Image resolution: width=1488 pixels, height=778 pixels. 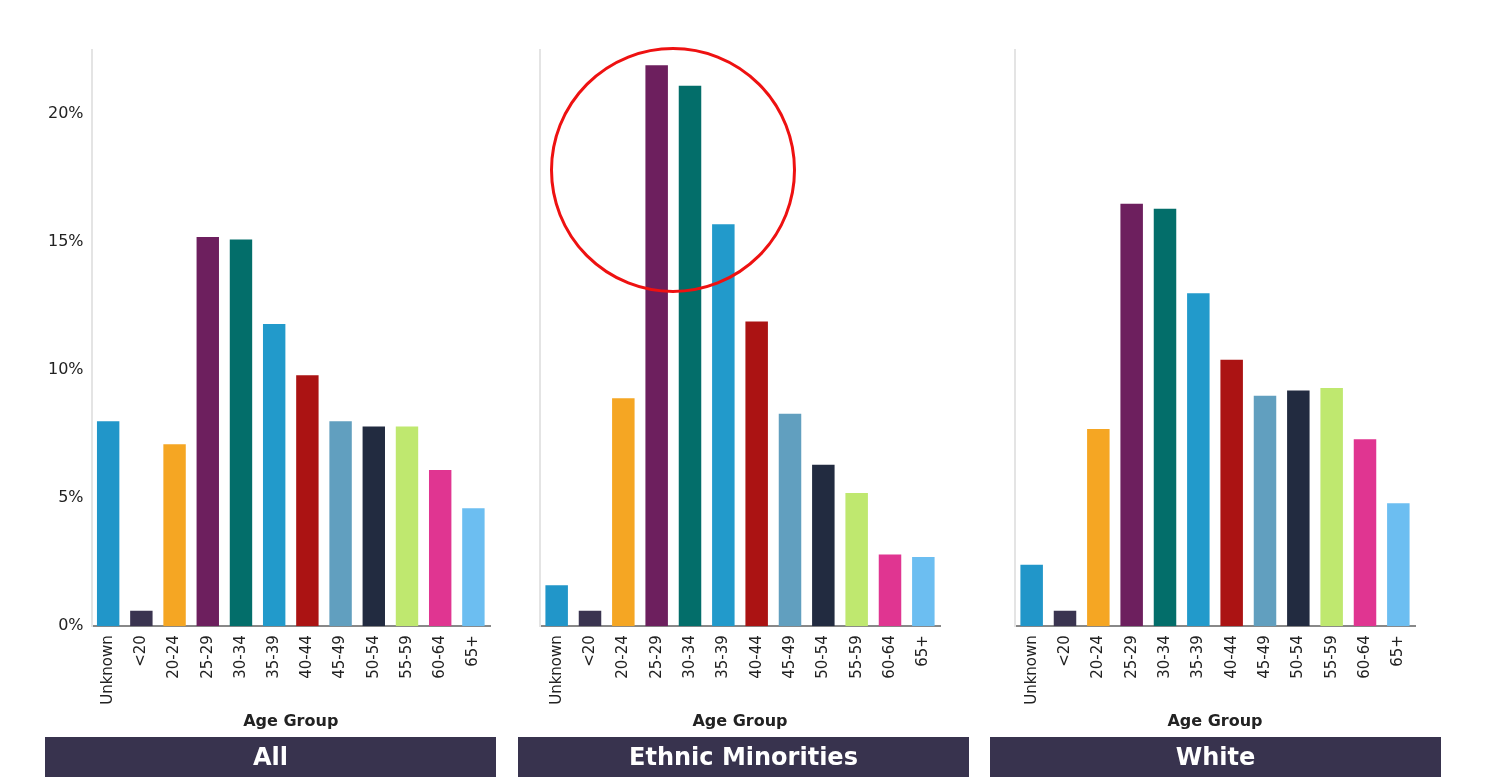 I want to click on y-tick-label: 5%, so click(x=71, y=497).